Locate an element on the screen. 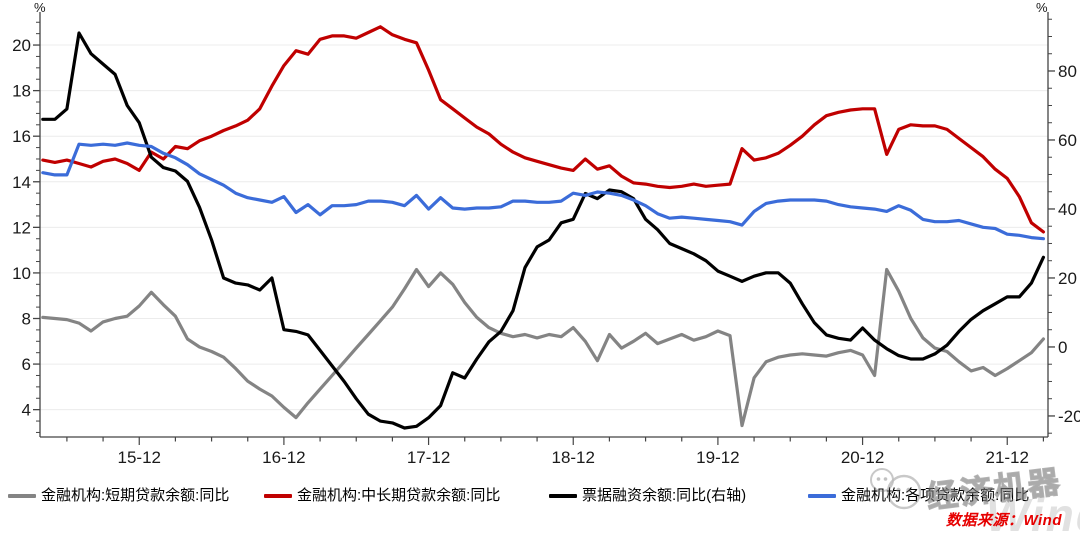 Image resolution: width=1080 pixels, height=533 pixels. left-axis-tick-label: 6 is located at coordinates (26, 364).